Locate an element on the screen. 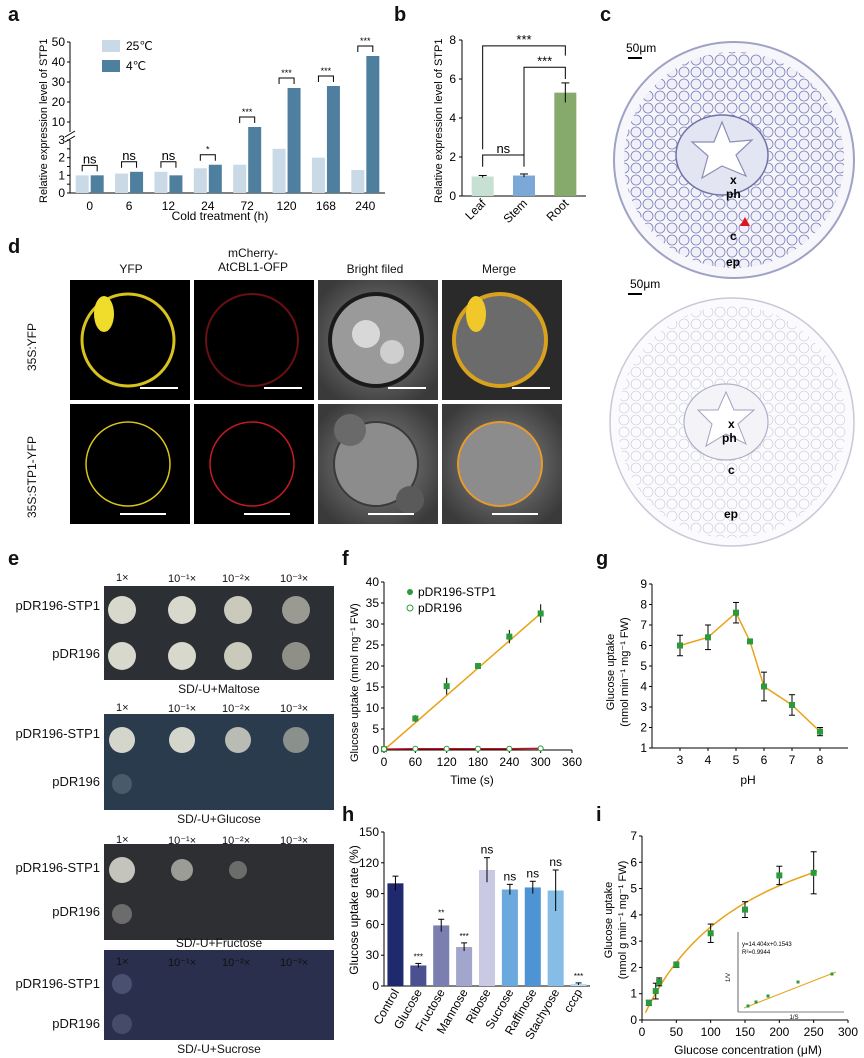  dil-10-1-b: 10⁻¹× is located at coordinates (182, 709).